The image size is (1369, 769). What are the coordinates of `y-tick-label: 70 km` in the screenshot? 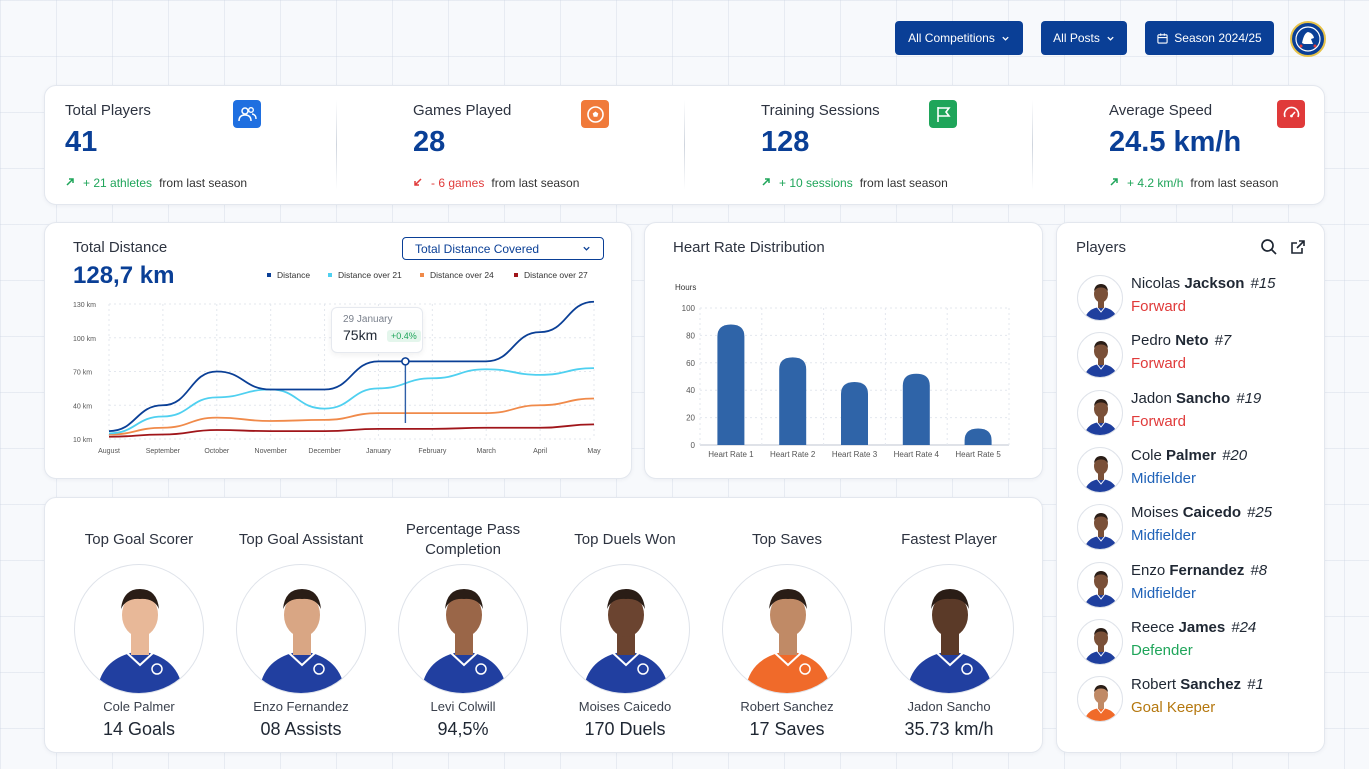 It's located at (82, 373).